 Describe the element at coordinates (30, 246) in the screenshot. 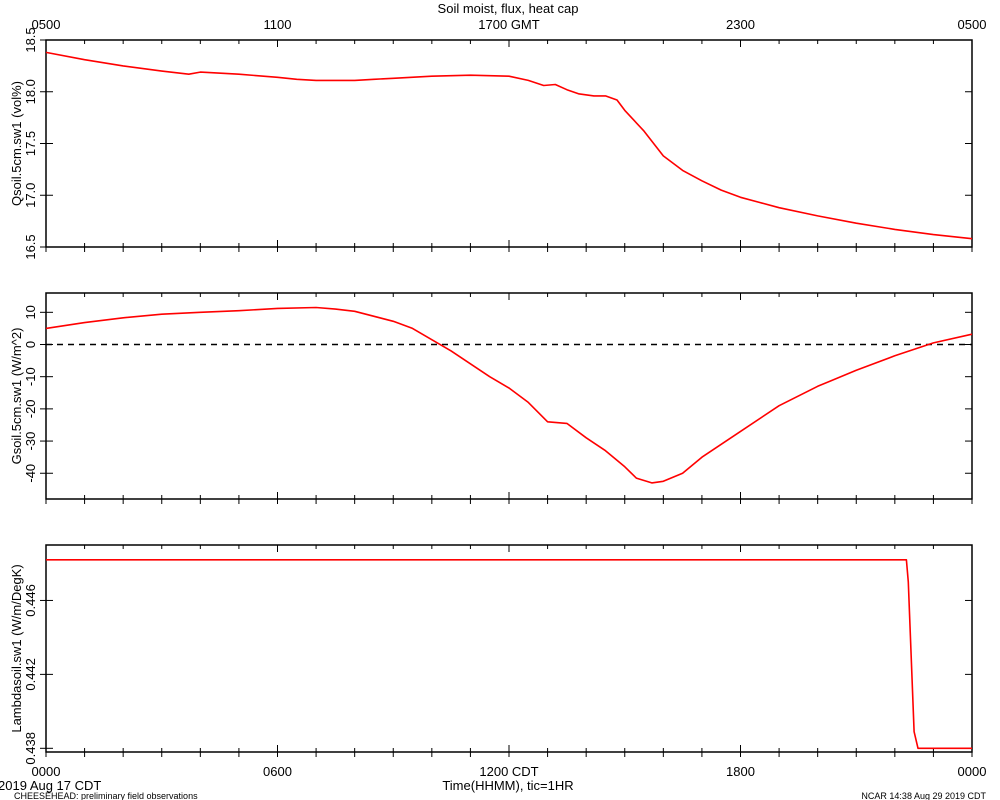

I see `y-tick-label: 16.5` at that location.